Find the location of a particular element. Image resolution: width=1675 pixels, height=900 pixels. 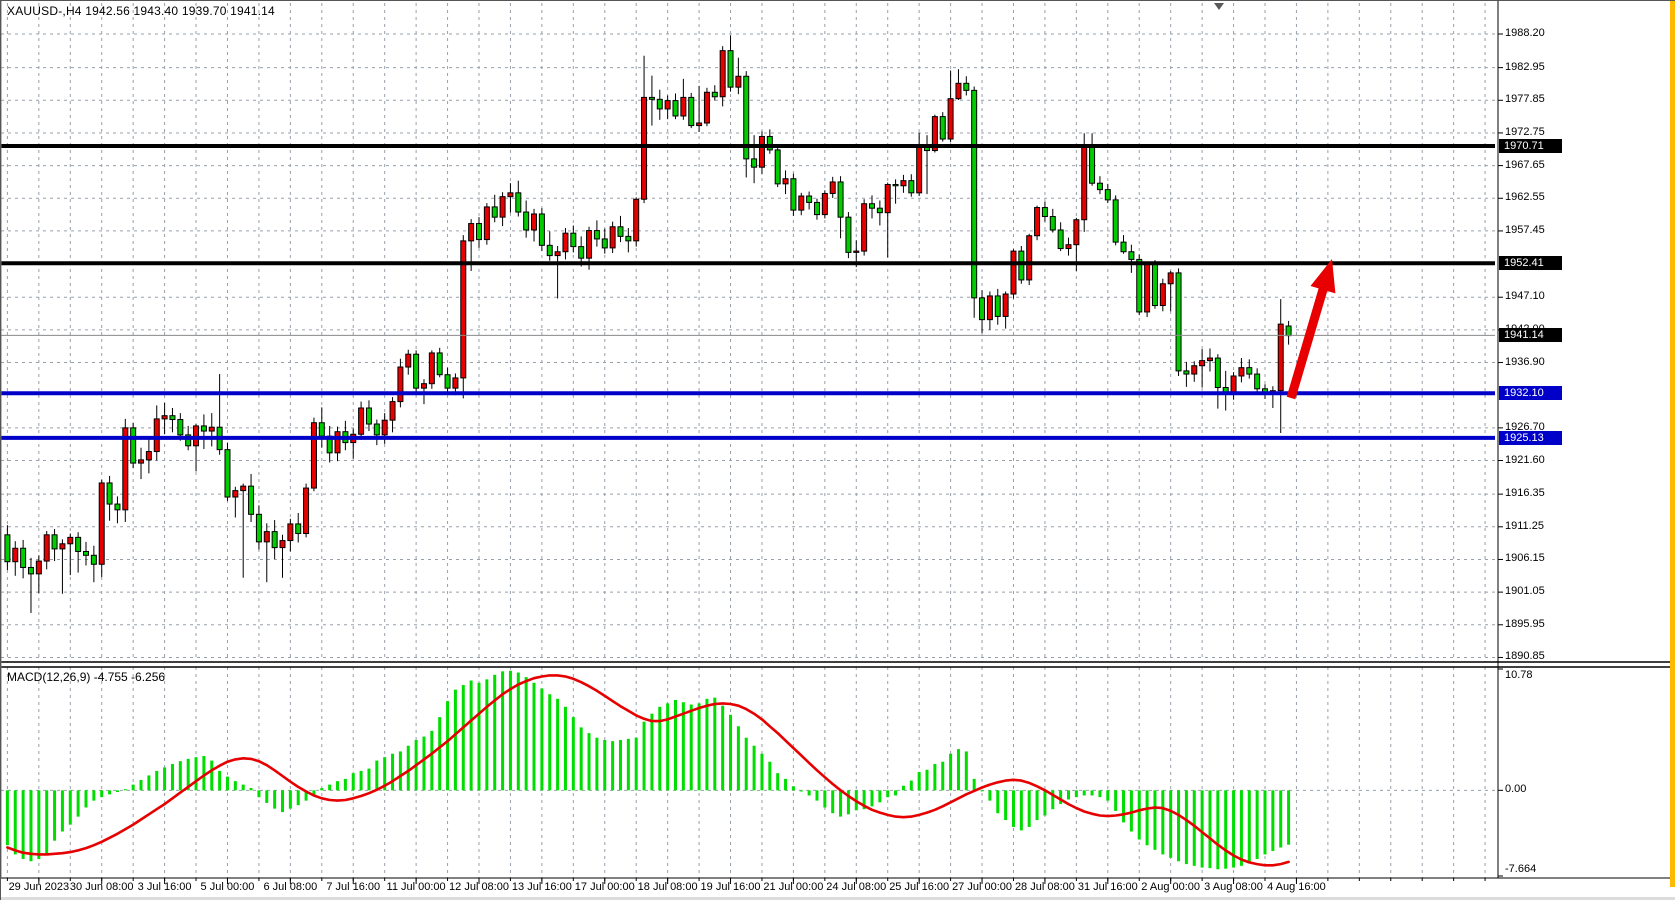

time-axis-label: 25 Jul 16:00 is located at coordinates (919, 887).